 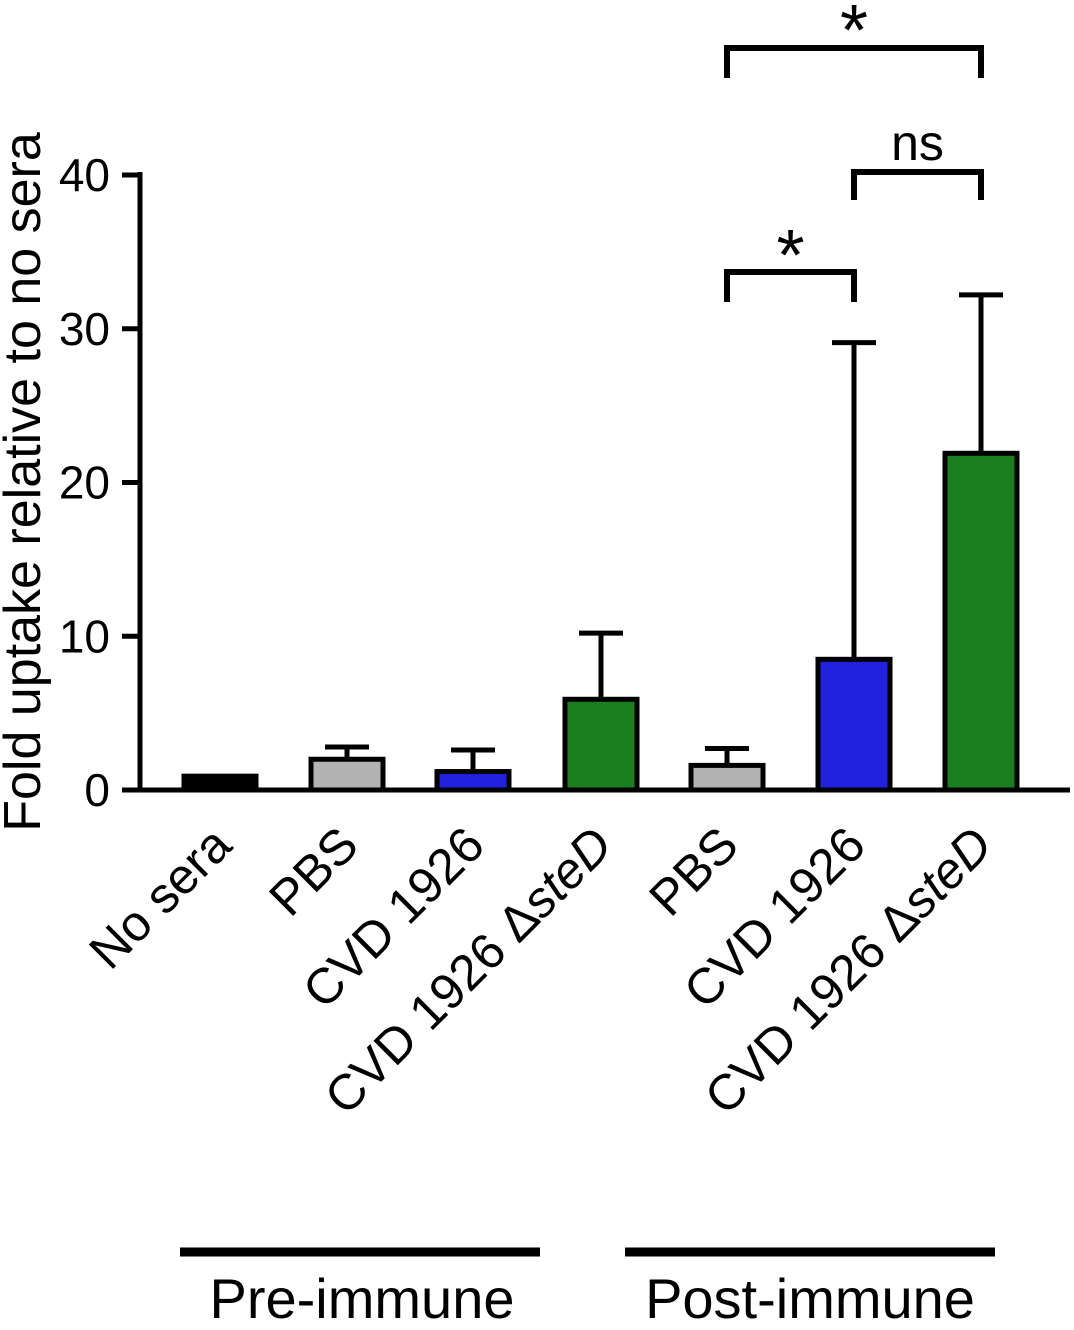 What do you see at coordinates (26, 482) in the screenshot?
I see `y-axis-title: Fold uptake relative to no sera` at bounding box center [26, 482].